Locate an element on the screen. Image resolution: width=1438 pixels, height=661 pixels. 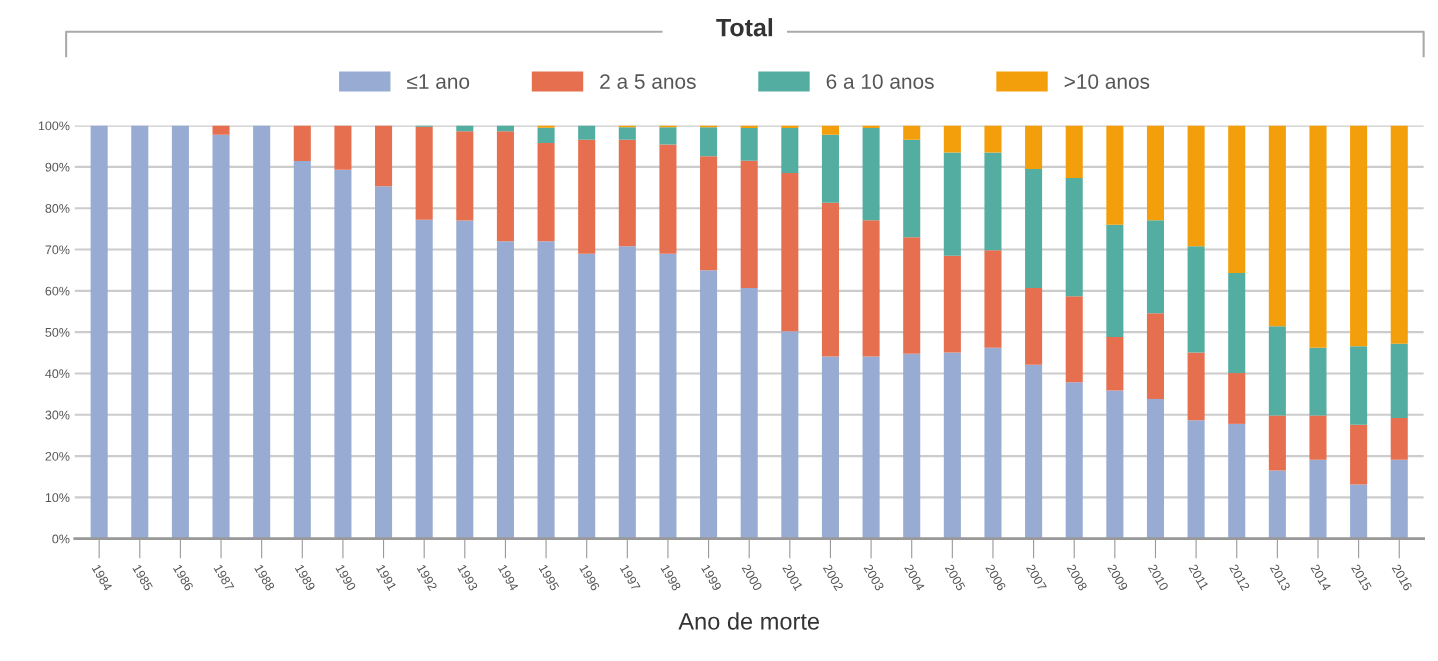
chart-title: Total is located at coordinates (744, 27).